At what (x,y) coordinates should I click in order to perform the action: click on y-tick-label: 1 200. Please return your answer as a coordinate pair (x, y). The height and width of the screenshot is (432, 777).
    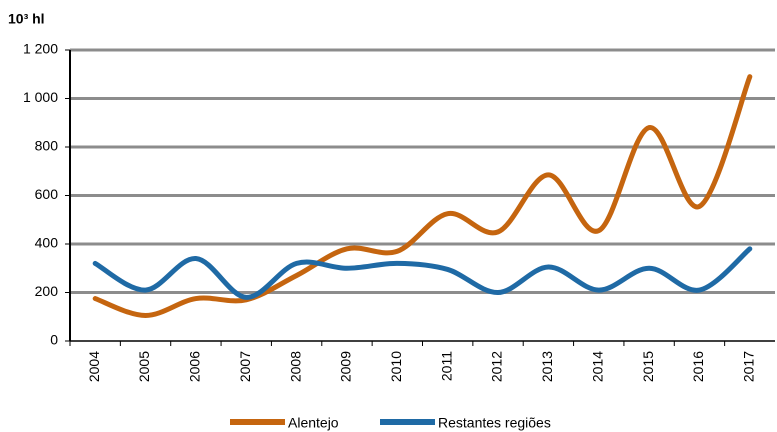
    Looking at the image, I should click on (40, 49).